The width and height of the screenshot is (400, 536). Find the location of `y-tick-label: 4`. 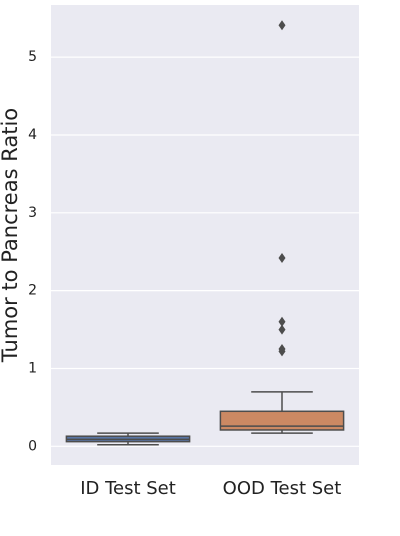

y-tick-label: 4 is located at coordinates (32, 135).